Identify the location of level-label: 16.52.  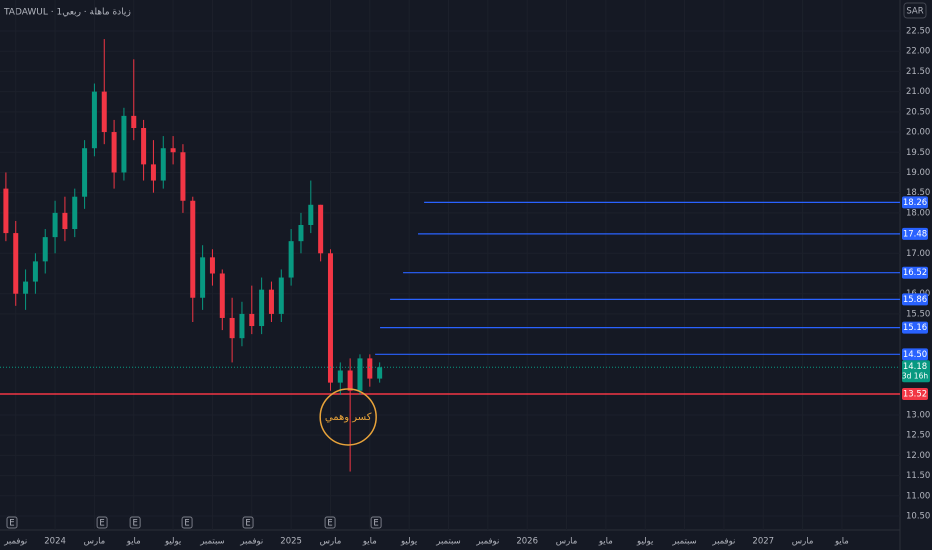
(915, 273).